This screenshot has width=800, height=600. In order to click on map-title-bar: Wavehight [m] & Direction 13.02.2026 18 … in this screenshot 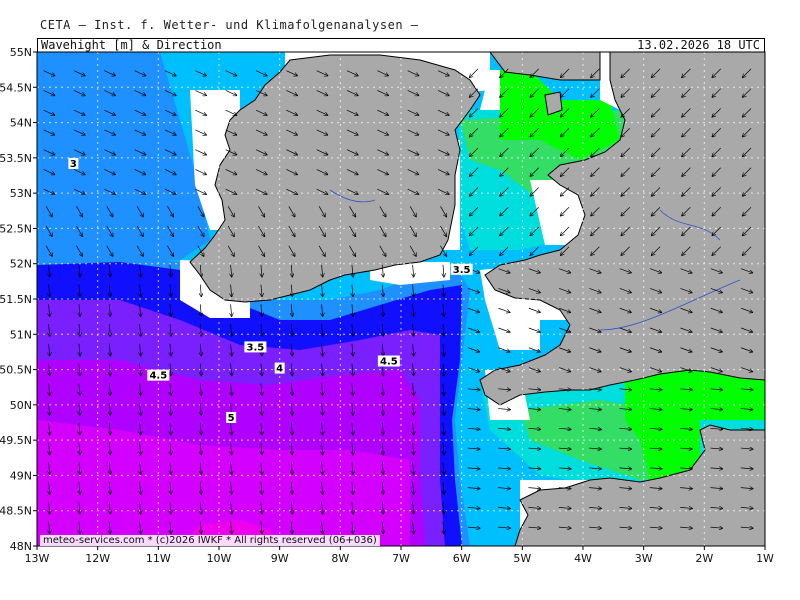, I will do `click(401, 45)`.